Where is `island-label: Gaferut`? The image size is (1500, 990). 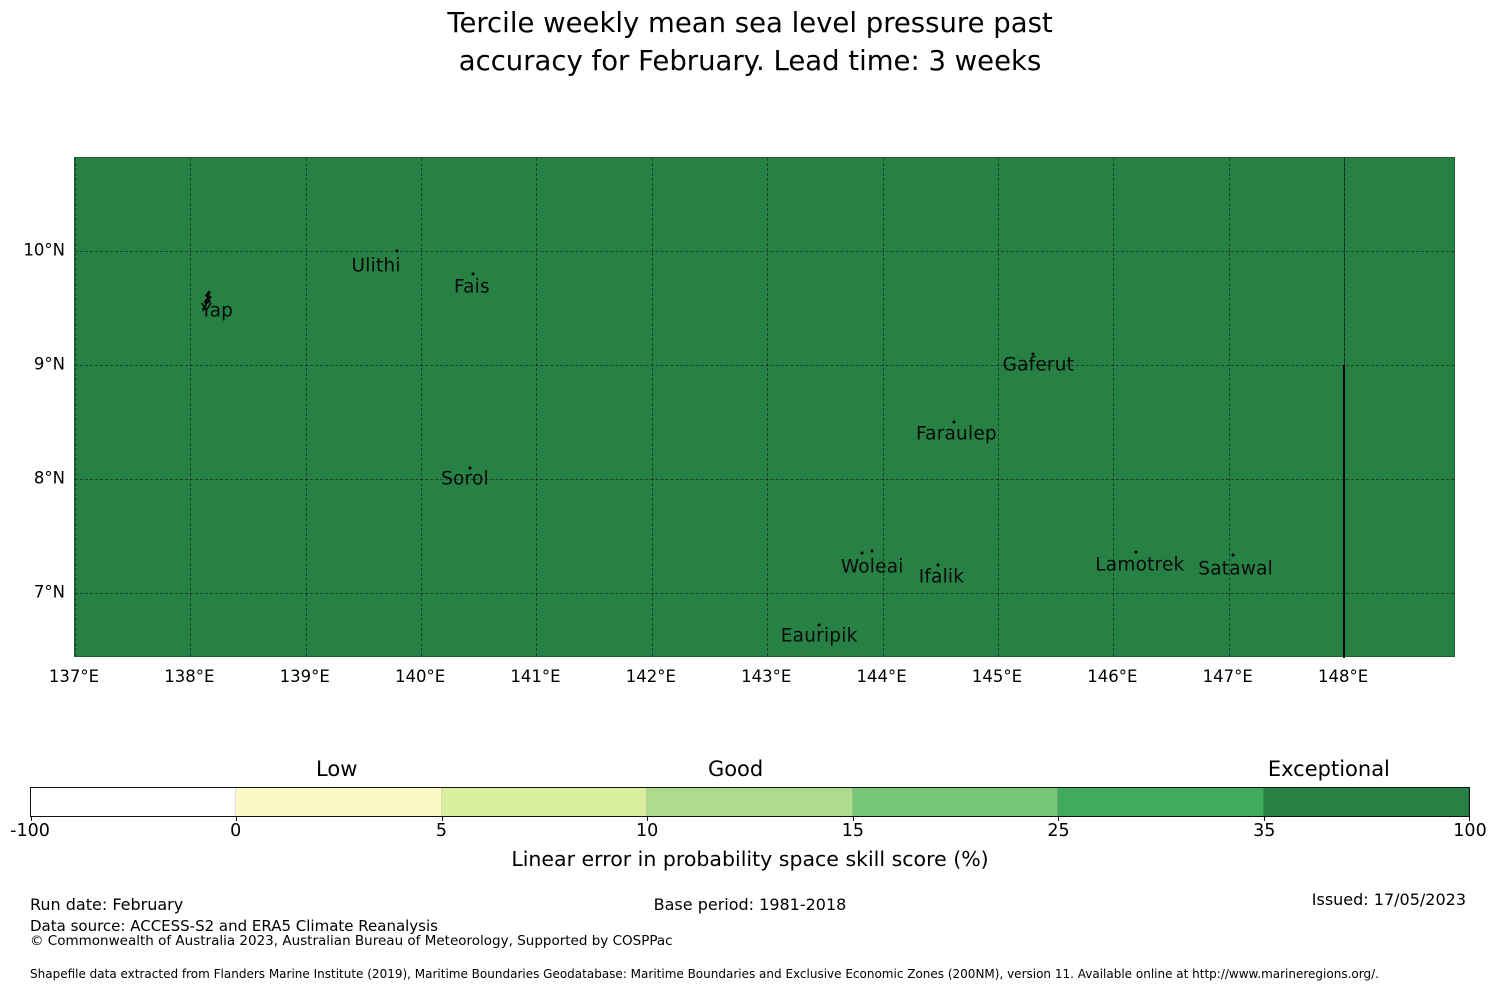
island-label: Gaferut is located at coordinates (1038, 365).